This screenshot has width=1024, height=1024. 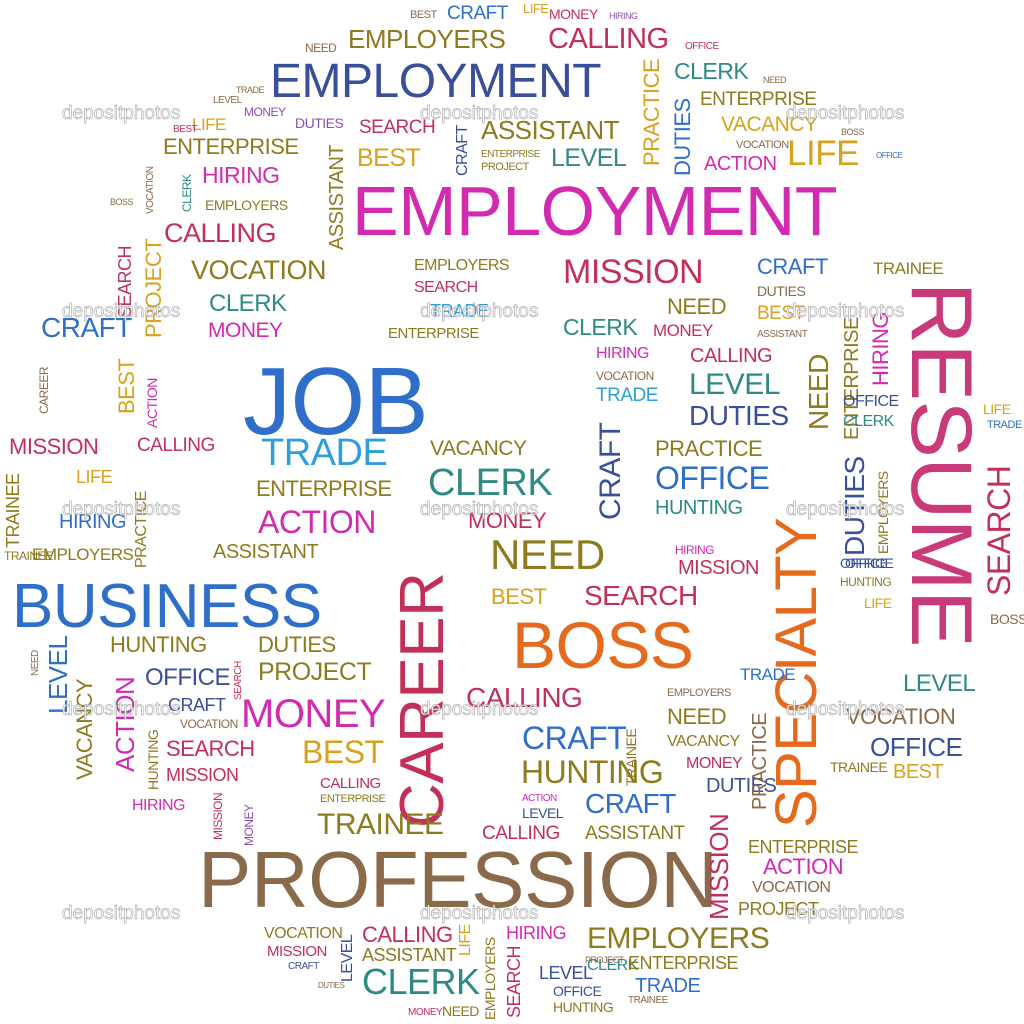 I want to click on word: CAREER, so click(x=44, y=390).